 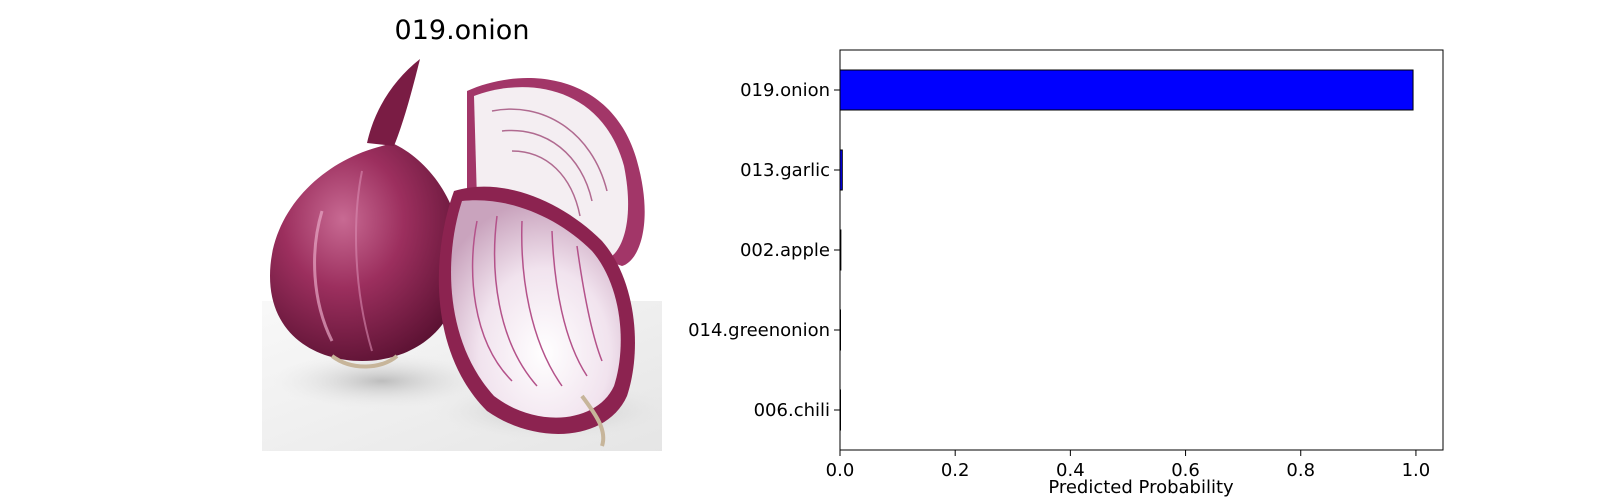 What do you see at coordinates (785, 170) in the screenshot?
I see `y-tick-label: 013.garlic` at bounding box center [785, 170].